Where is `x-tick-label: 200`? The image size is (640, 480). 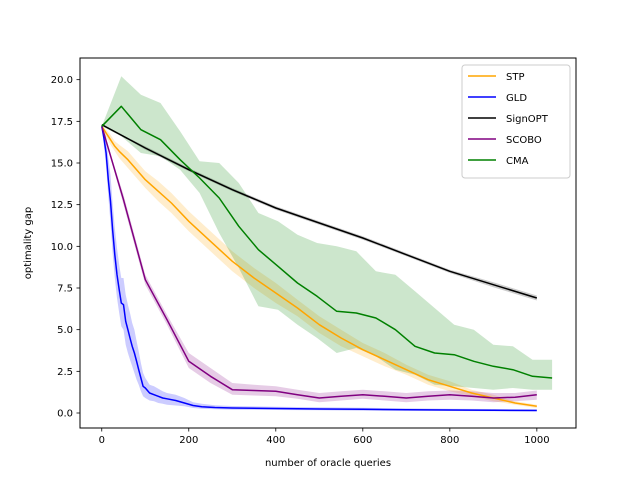 x-tick-label: 200 is located at coordinates (188, 440).